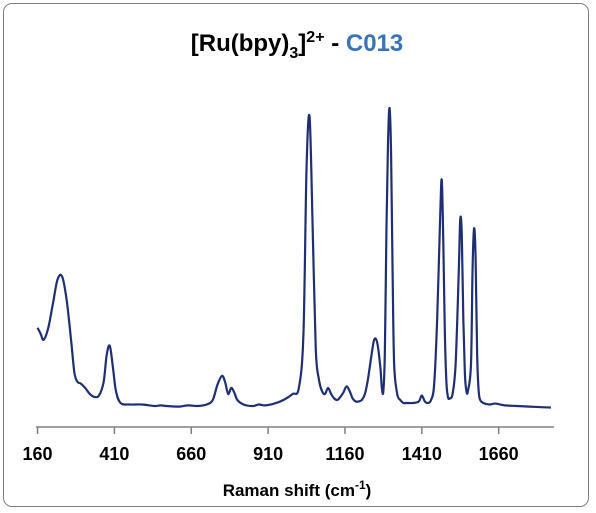 The image size is (596, 513). I want to click on title-formula-close: ], so click(302, 43).